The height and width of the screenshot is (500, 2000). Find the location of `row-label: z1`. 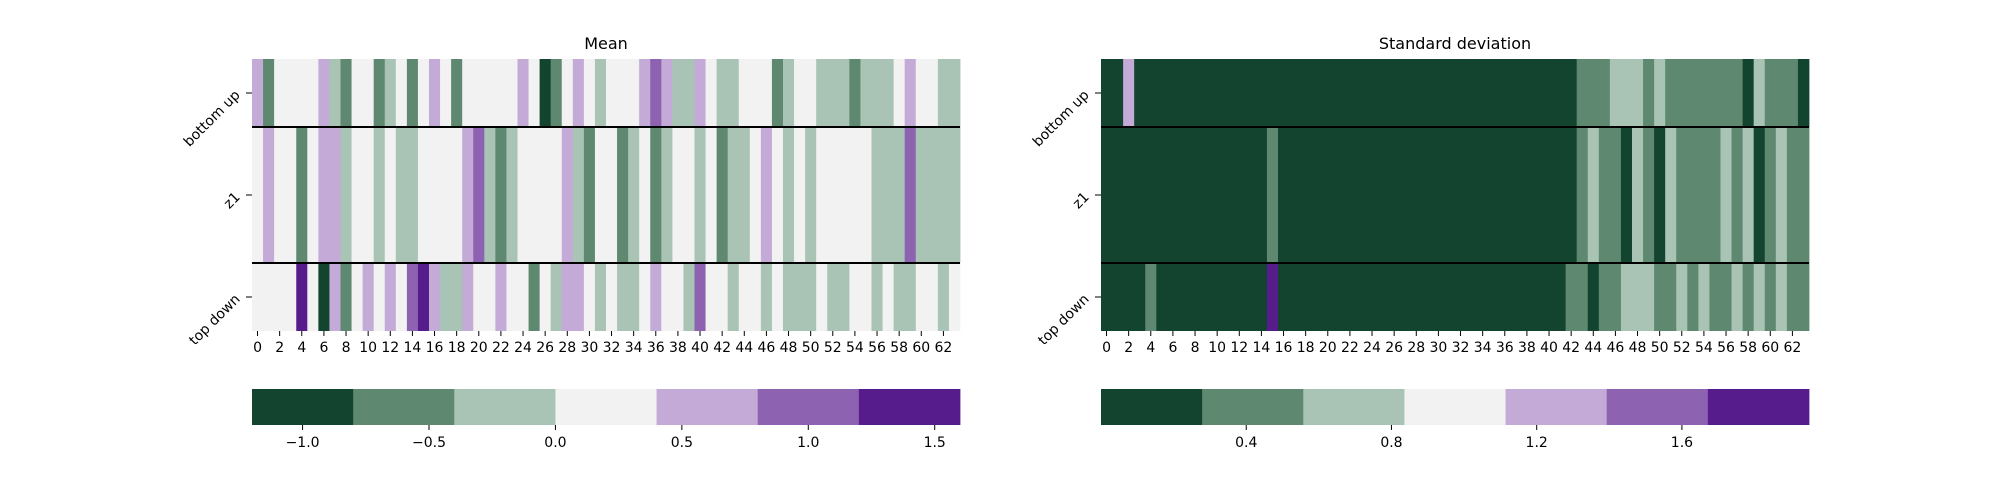

row-label: z1 is located at coordinates (1081, 200).